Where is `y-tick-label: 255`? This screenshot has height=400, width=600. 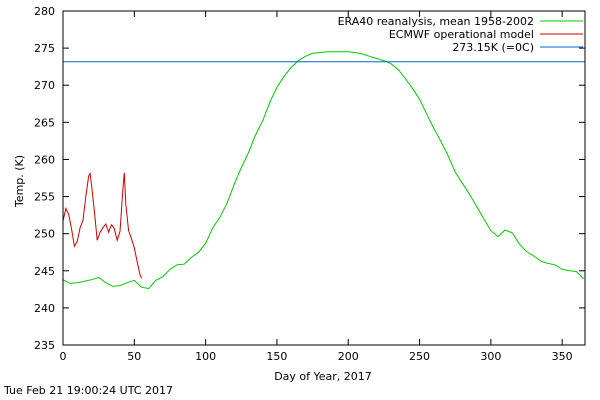 y-tick-label: 255 is located at coordinates (44, 197).